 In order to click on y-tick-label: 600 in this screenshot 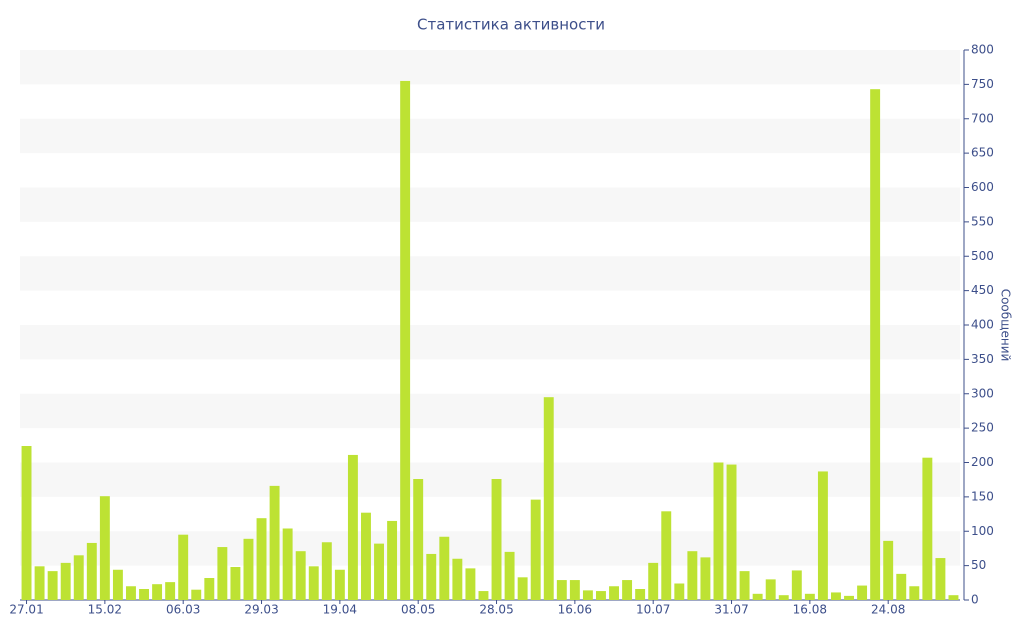, I will do `click(982, 187)`.